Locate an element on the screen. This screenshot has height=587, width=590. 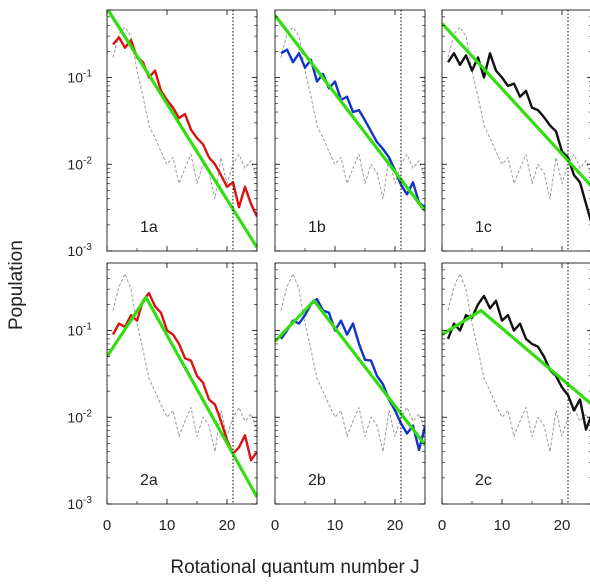
panel-label: 1b is located at coordinates (317, 227).